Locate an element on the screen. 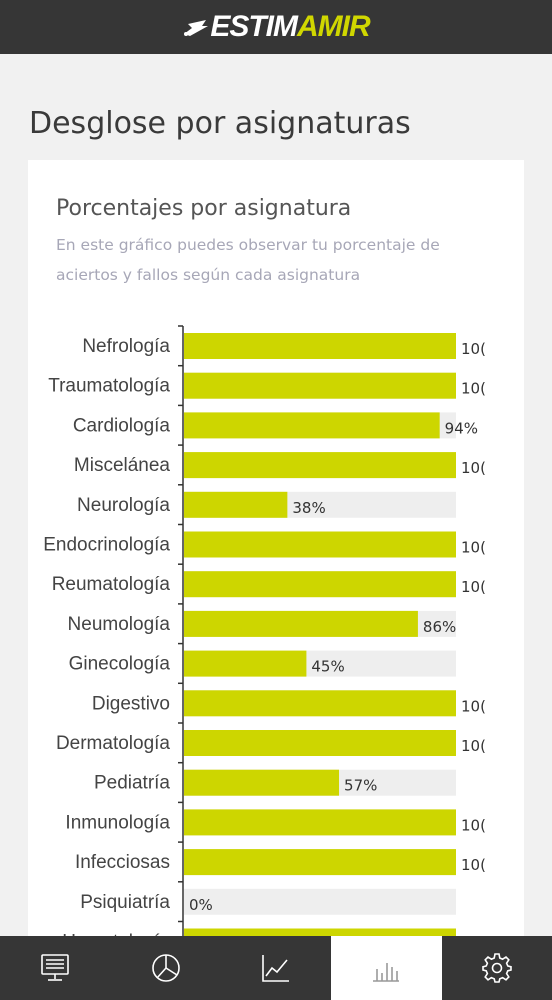  category-label: Infecciosas is located at coordinates (122, 862).